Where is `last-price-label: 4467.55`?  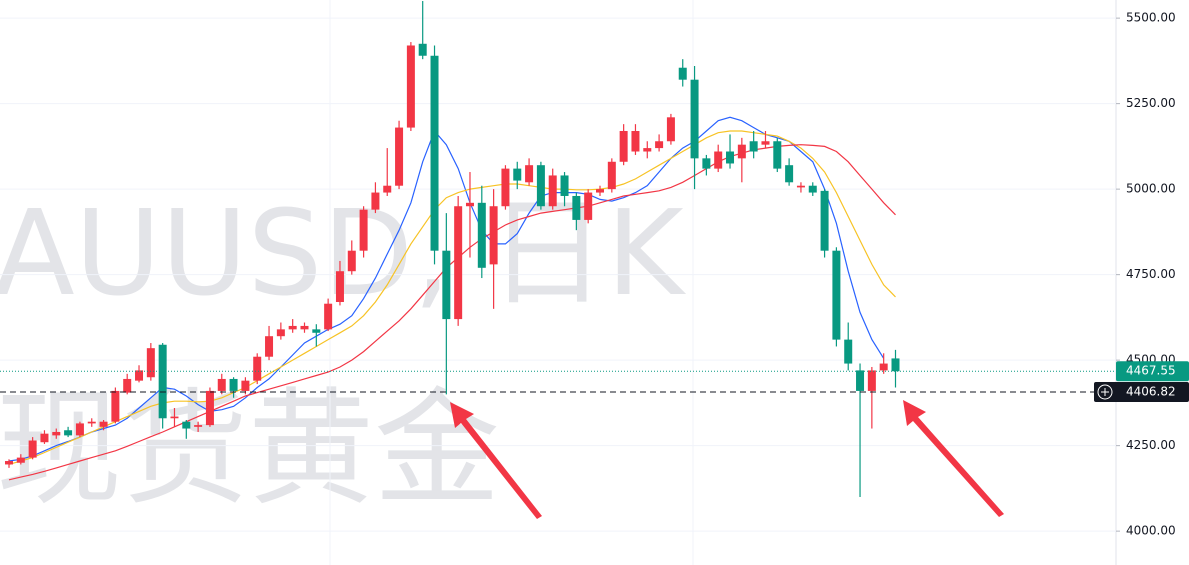
last-price-label: 4467.55 is located at coordinates (1151, 371).